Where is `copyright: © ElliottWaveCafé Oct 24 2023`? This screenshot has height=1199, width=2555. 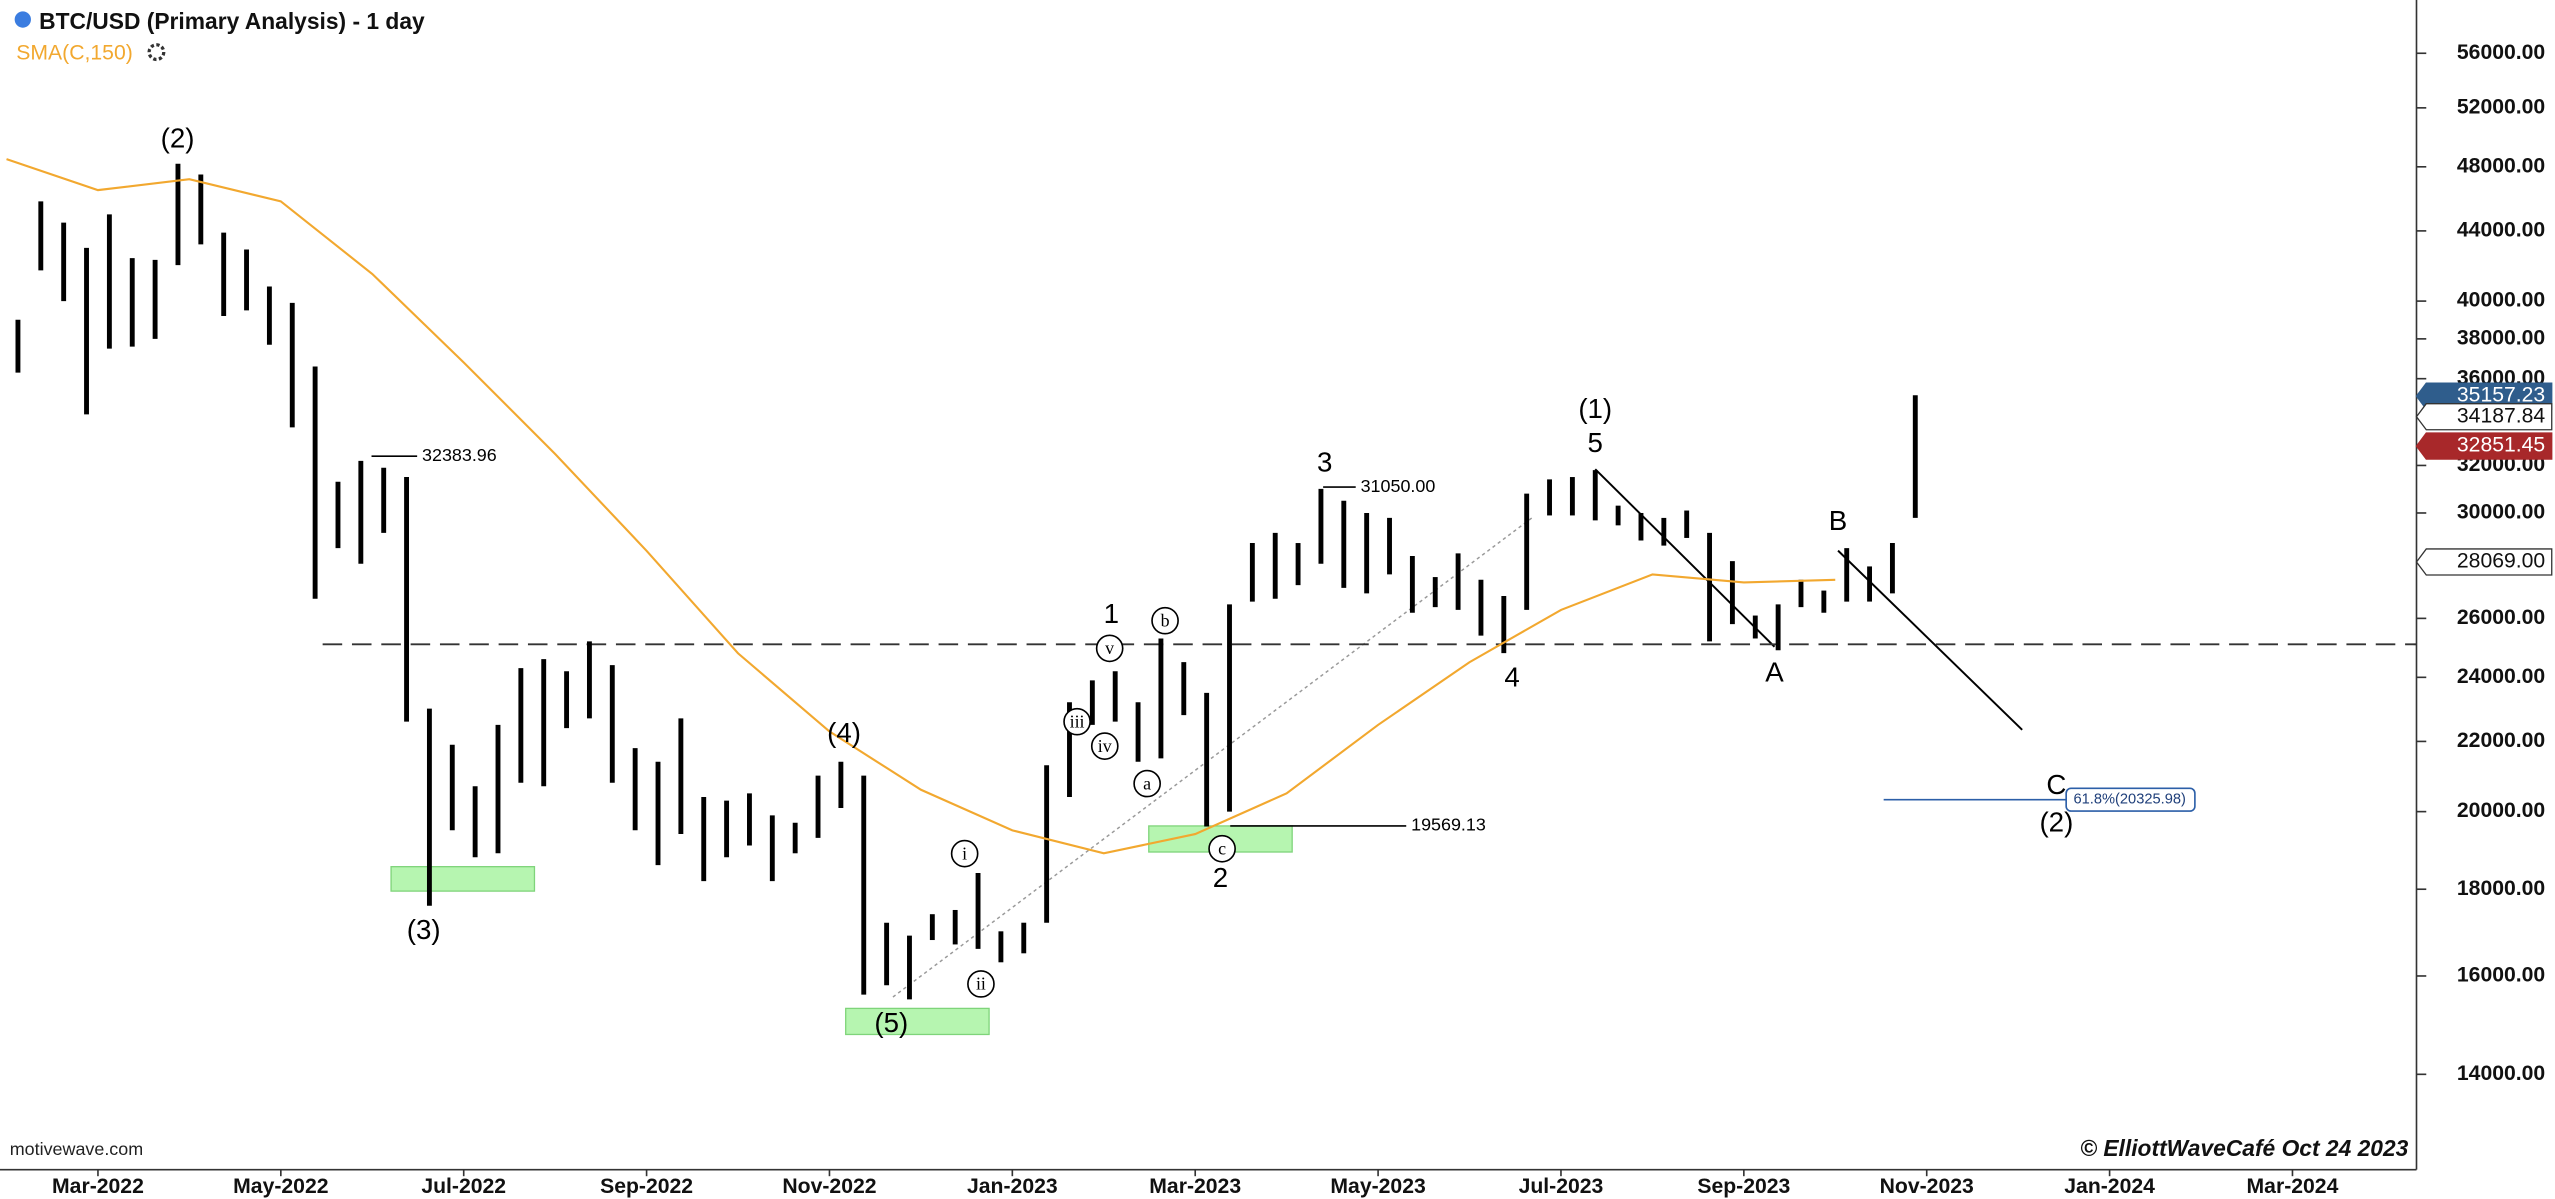 copyright: © ElliottWaveCafé Oct 24 2023 is located at coordinates (2244, 1148).